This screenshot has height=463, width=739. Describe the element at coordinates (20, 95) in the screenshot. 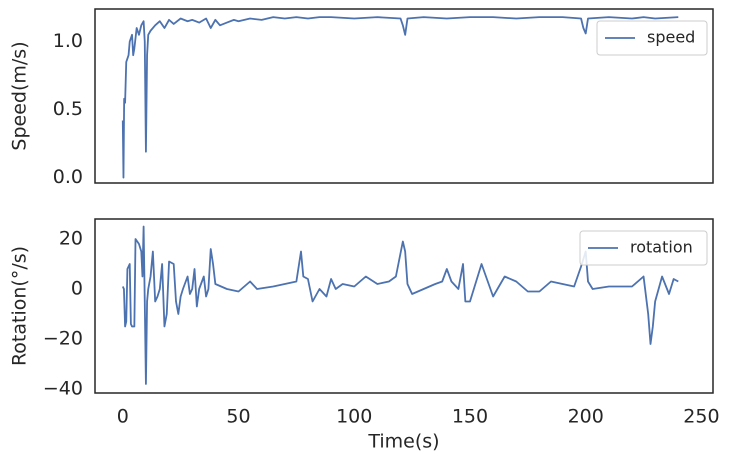

I see `y-axis-label: Speed(m/s)` at that location.